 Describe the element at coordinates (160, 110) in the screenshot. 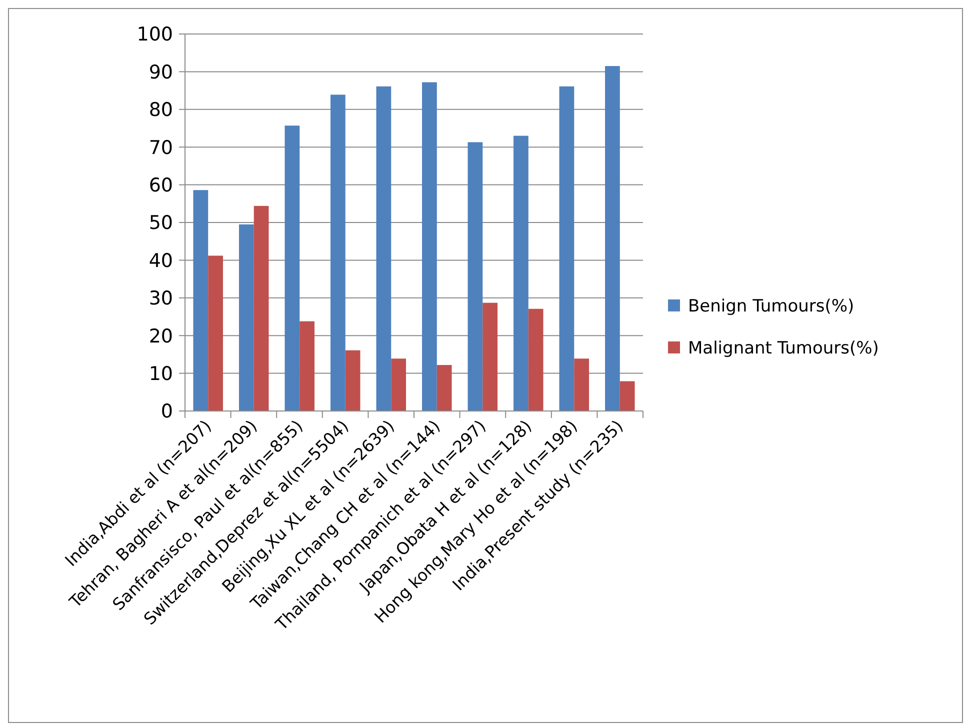

I see `y-tick-label: 80` at that location.